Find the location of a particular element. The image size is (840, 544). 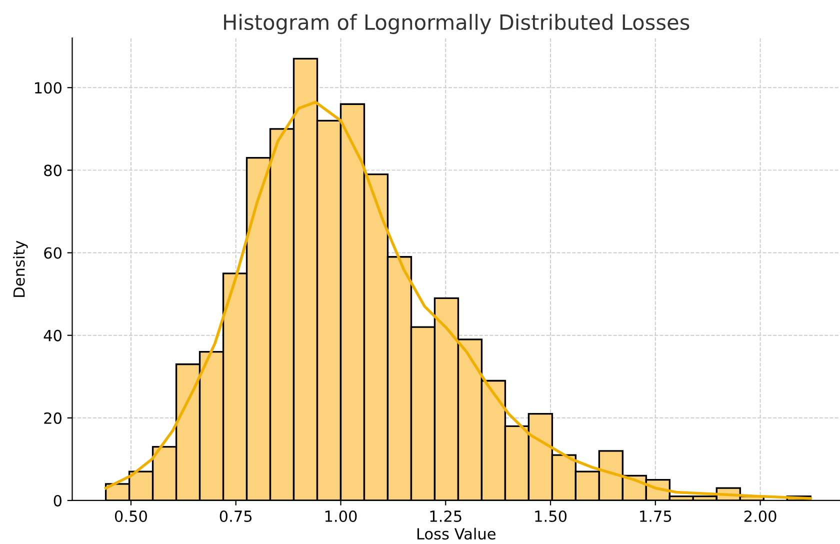

y-tick-label: 100 is located at coordinates (48, 88).